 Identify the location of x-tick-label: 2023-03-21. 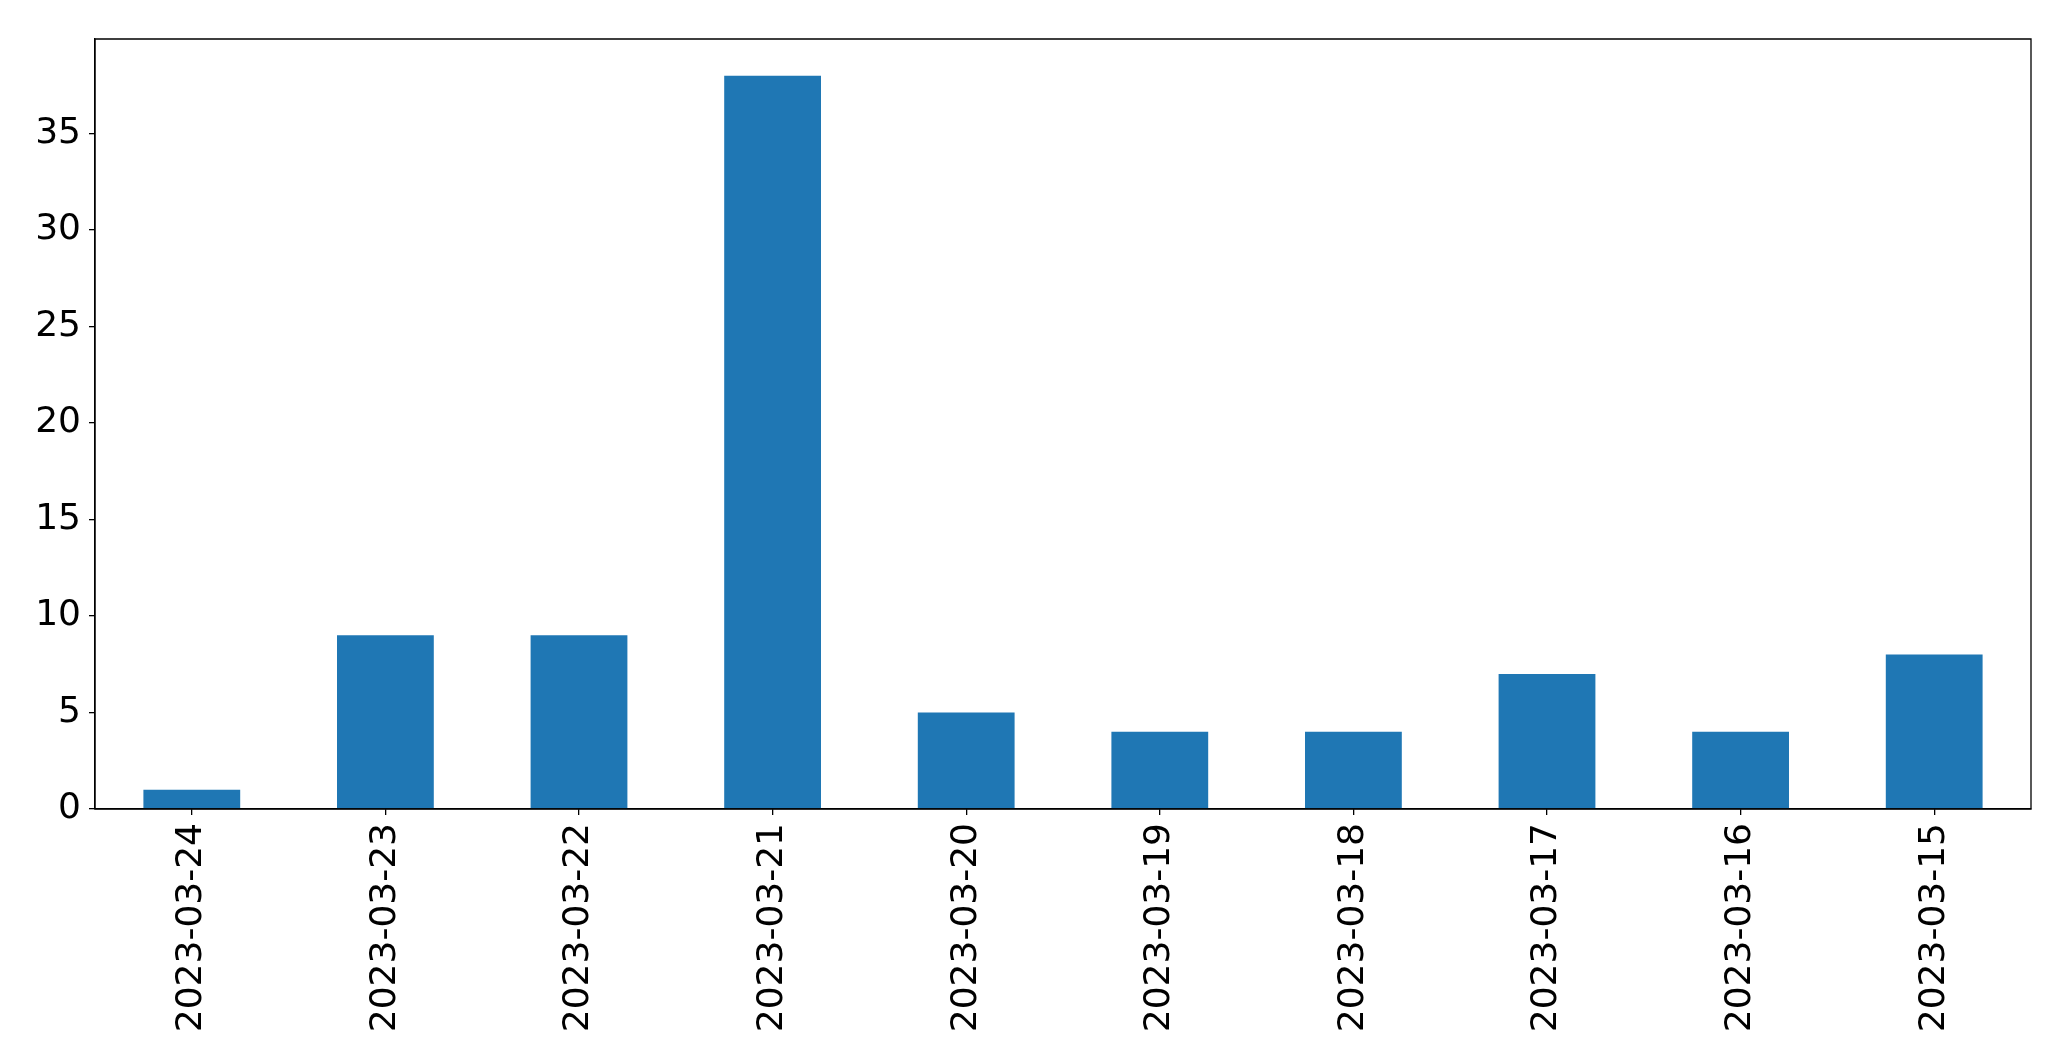
(769, 928).